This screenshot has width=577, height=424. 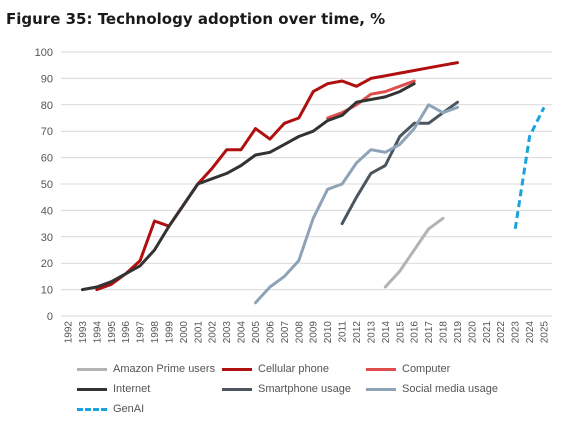 What do you see at coordinates (83, 332) in the screenshot?
I see `x-tick-label: 1993` at bounding box center [83, 332].